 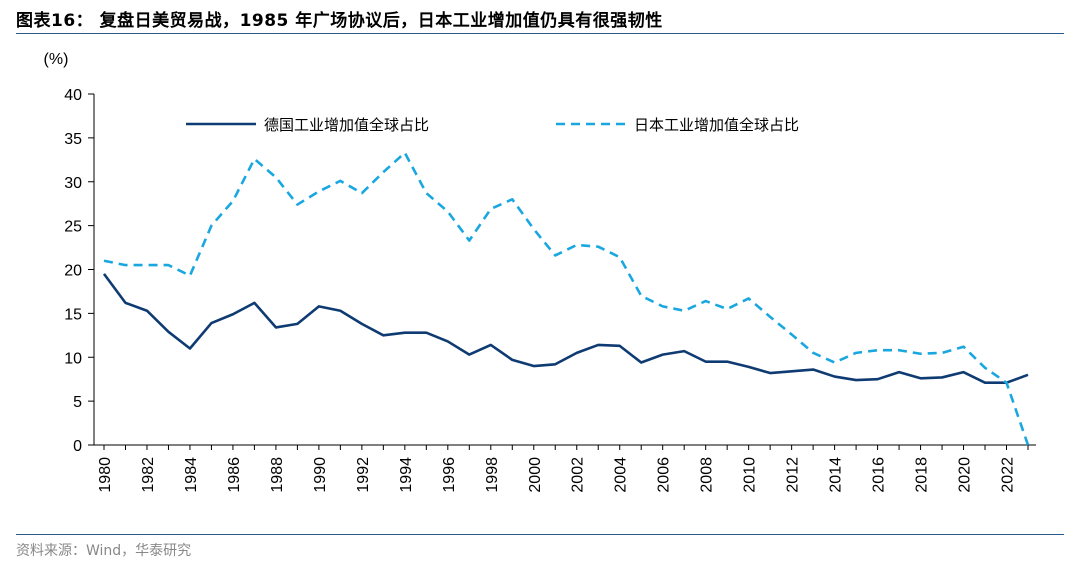 I want to click on y-tick-label: 10, so click(x=73, y=358).